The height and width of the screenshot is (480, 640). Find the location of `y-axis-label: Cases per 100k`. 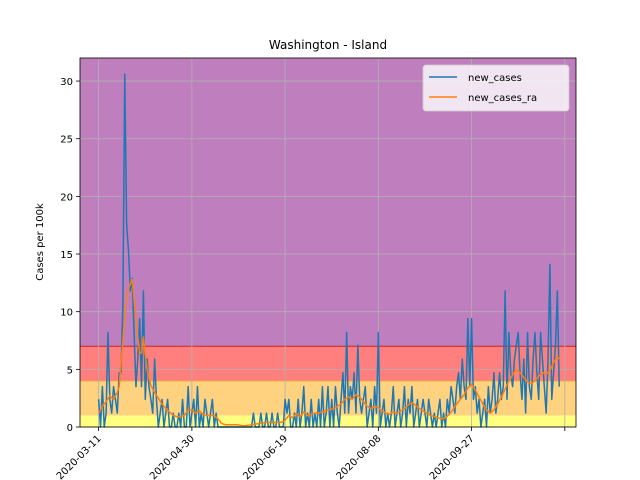

y-axis-label: Cases per 100k is located at coordinates (40, 242).